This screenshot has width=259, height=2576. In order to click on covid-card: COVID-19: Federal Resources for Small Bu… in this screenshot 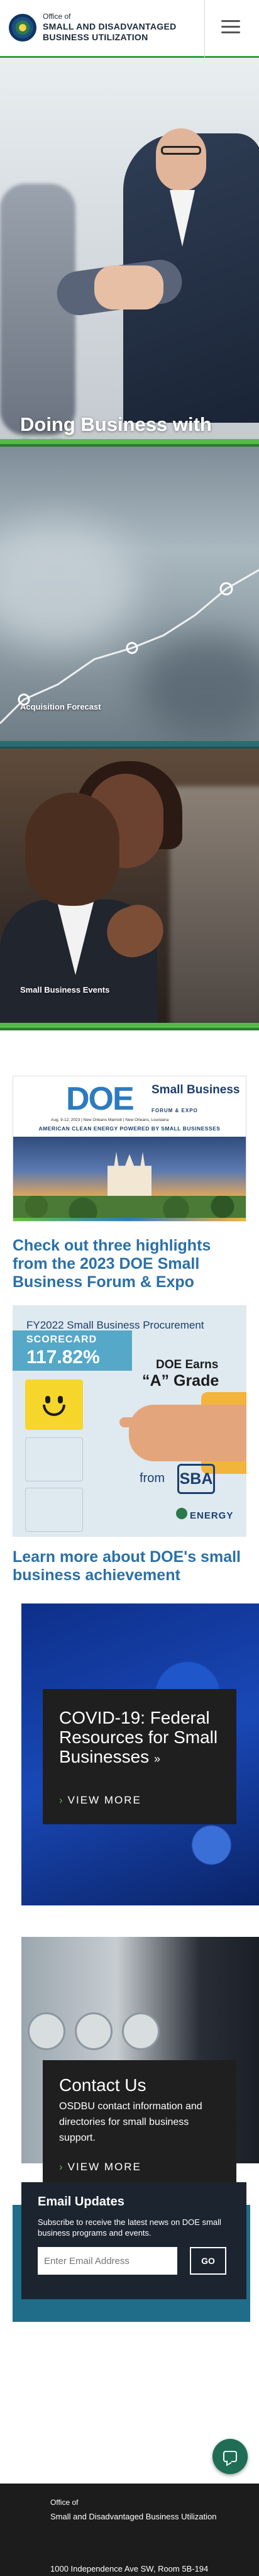, I will do `click(139, 1756)`.